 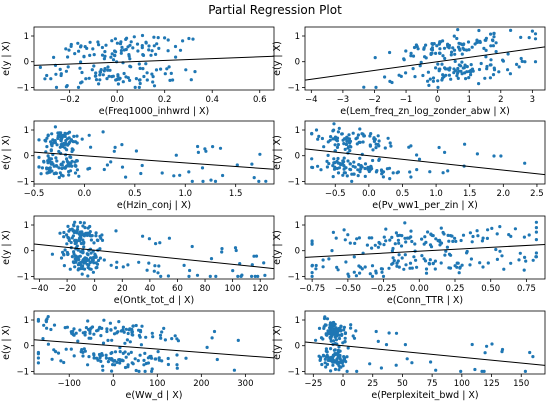 What do you see at coordinates (122, 289) in the screenshot?
I see `x-tick-label: 20` at bounding box center [122, 289].